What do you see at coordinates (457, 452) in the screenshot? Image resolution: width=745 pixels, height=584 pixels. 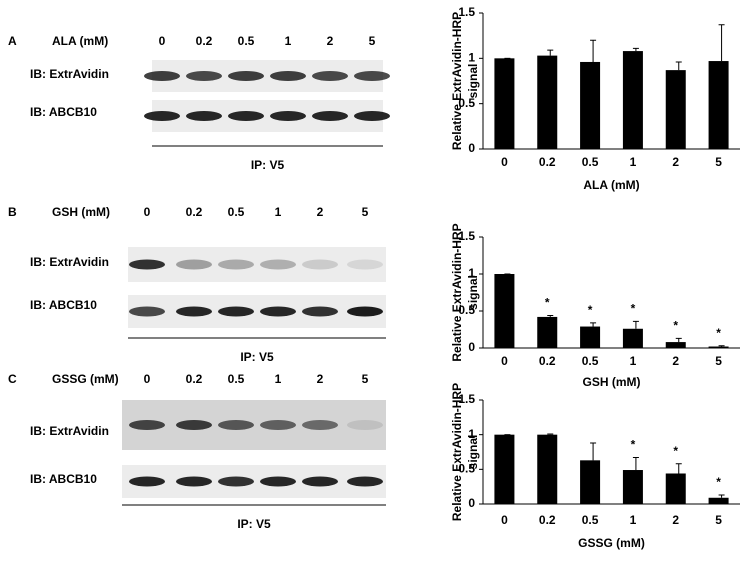 I see `y-axis-label: Relative ExtrAvidin-HRP` at bounding box center [457, 452].